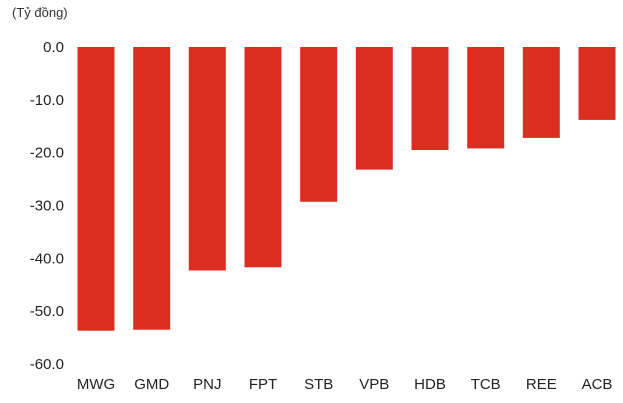 This screenshot has height=403, width=623. I want to click on bar-stb, so click(319, 124).